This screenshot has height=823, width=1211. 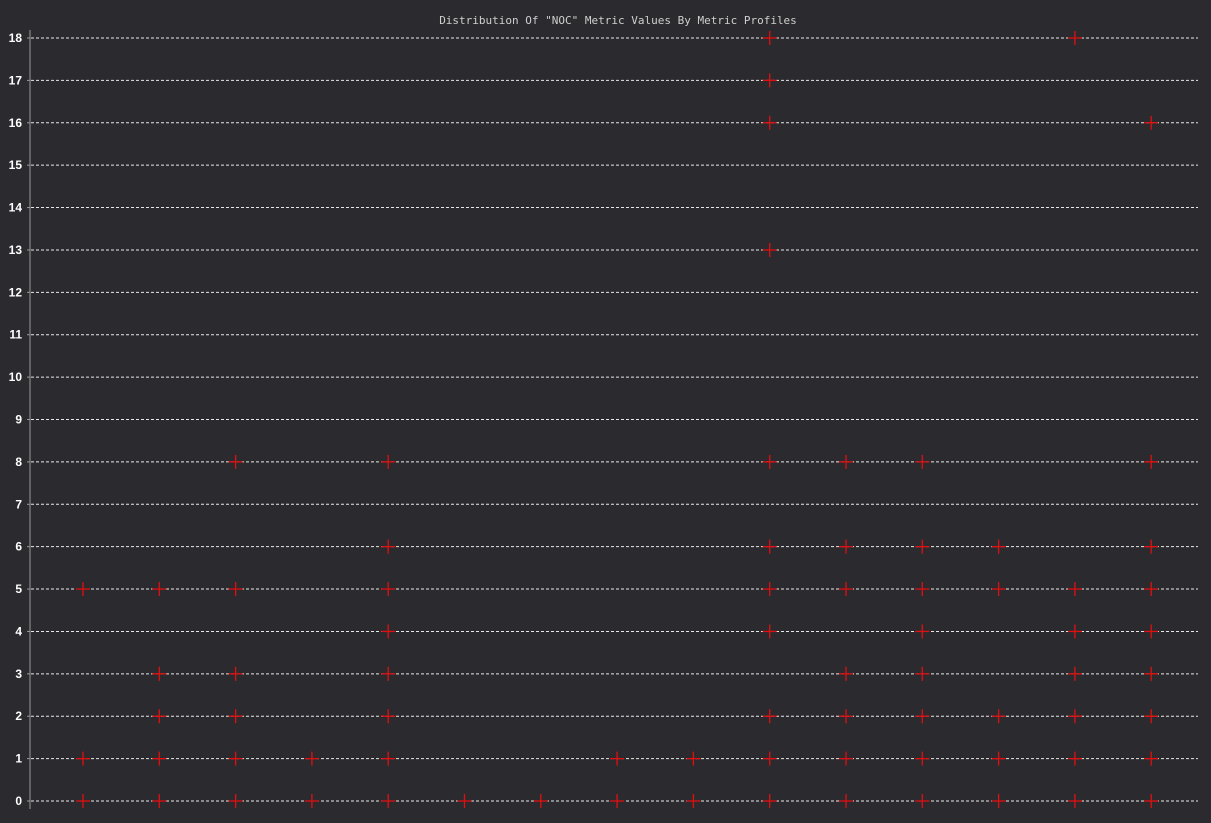 What do you see at coordinates (18, 631) in the screenshot?
I see `y-tick-label: 4` at bounding box center [18, 631].